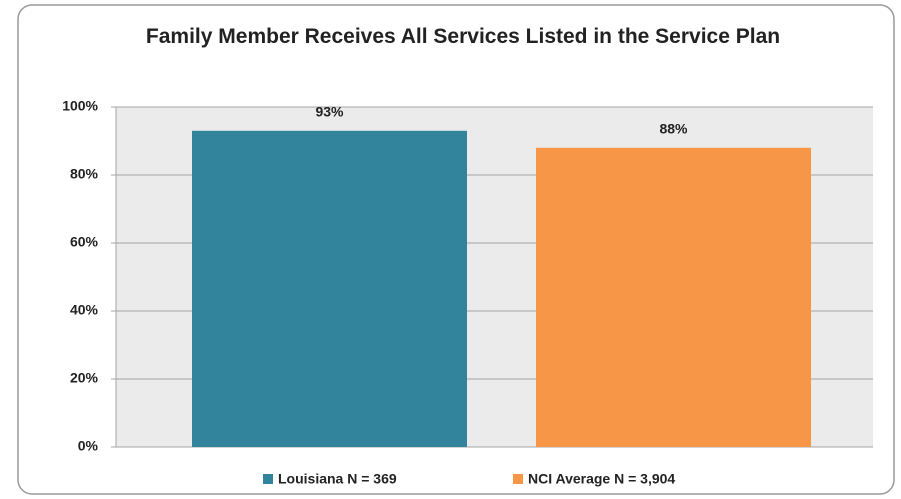 The image size is (901, 499). What do you see at coordinates (80, 106) in the screenshot?
I see `y-tick-label: 100%` at bounding box center [80, 106].